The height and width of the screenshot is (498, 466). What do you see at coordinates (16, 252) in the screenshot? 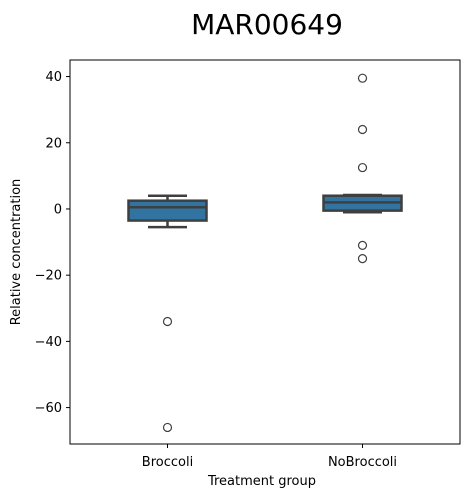
I see `y-axis-label: Relative concentration` at bounding box center [16, 252].